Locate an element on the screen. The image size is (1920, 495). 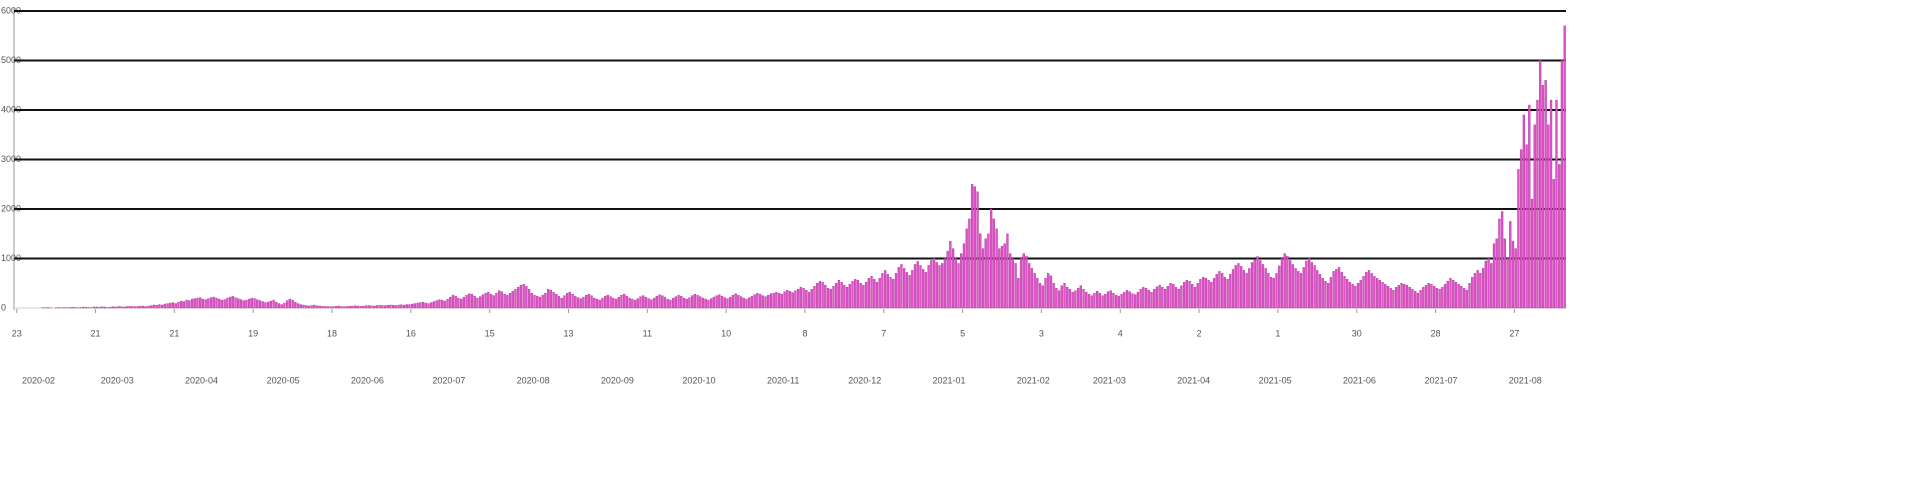
x-tick-label: 27 is located at coordinates (1514, 333).